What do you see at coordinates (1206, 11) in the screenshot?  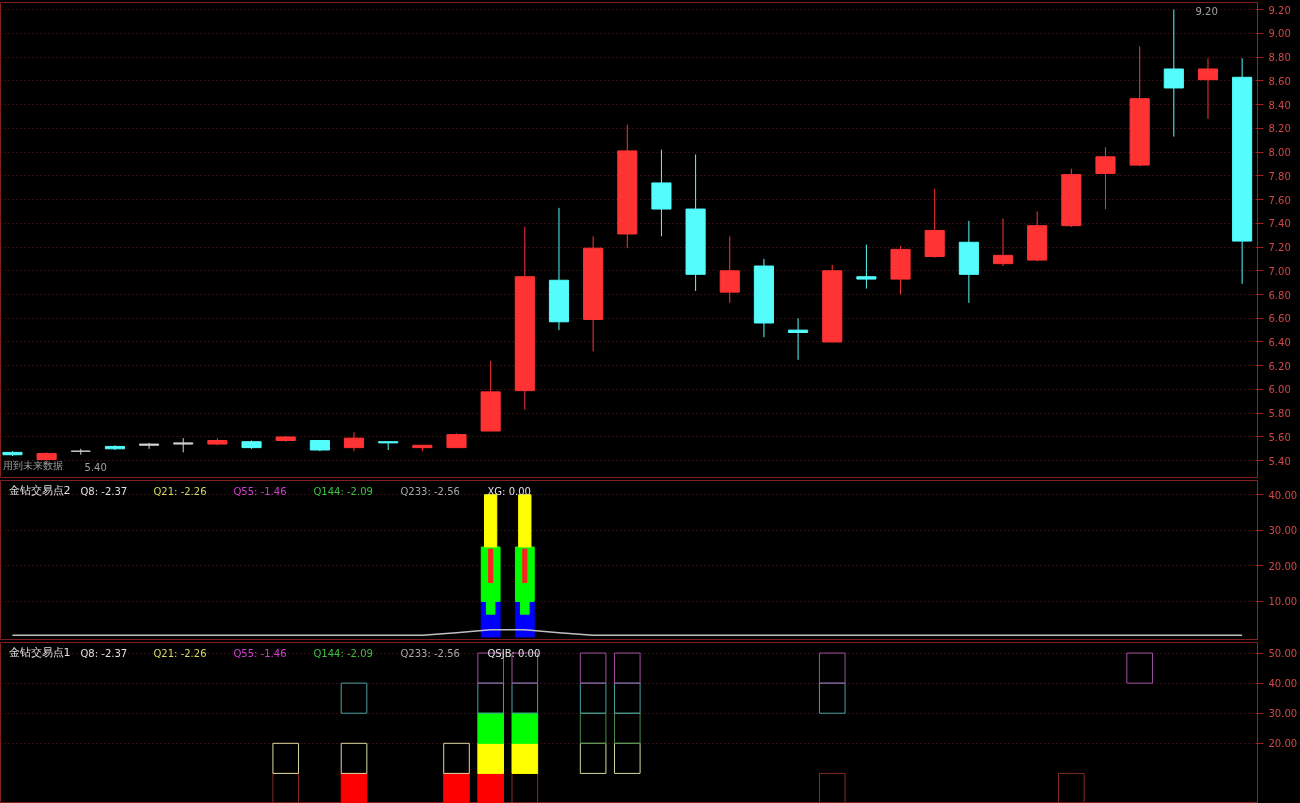 I see `annotation: 9.20` at bounding box center [1206, 11].